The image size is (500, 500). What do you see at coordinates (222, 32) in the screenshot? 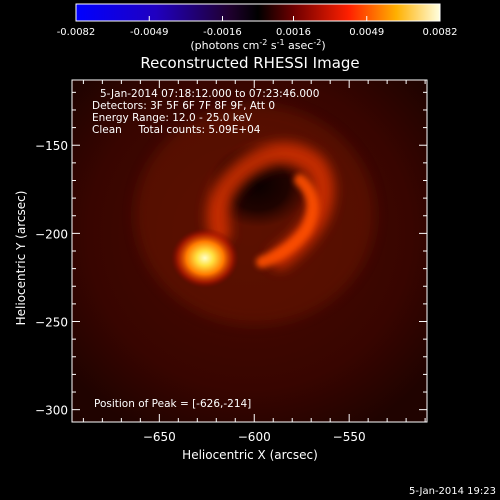
I see `colorbar-tick-label: -0.0016` at bounding box center [222, 32].